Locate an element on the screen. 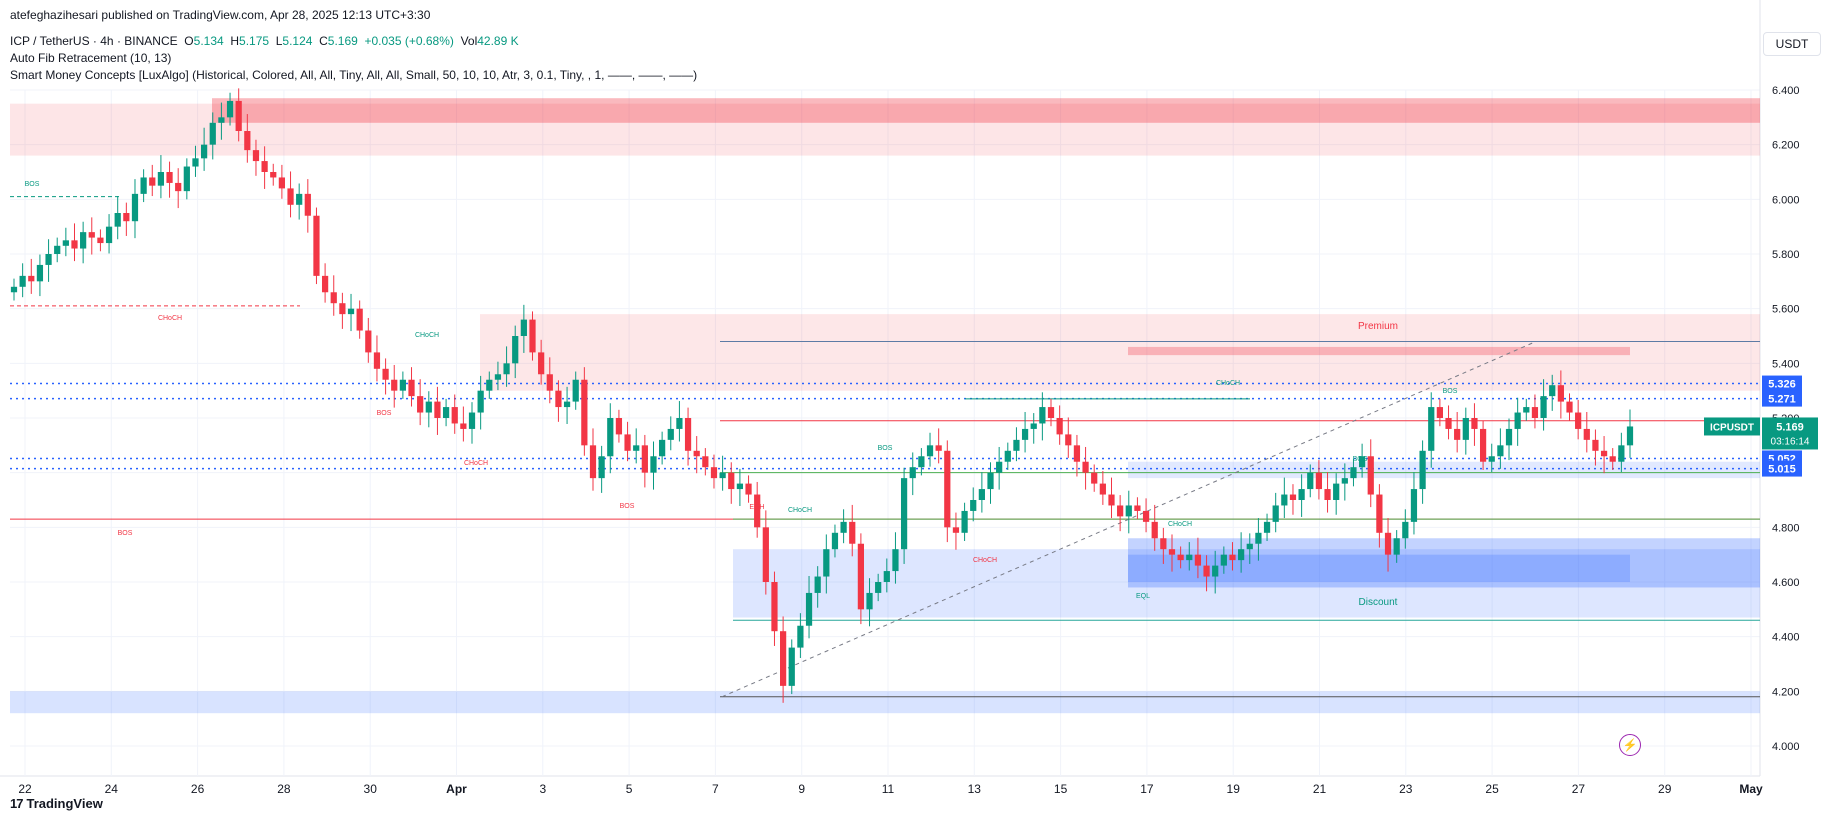  price-label: 5.326 is located at coordinates (1782, 385).